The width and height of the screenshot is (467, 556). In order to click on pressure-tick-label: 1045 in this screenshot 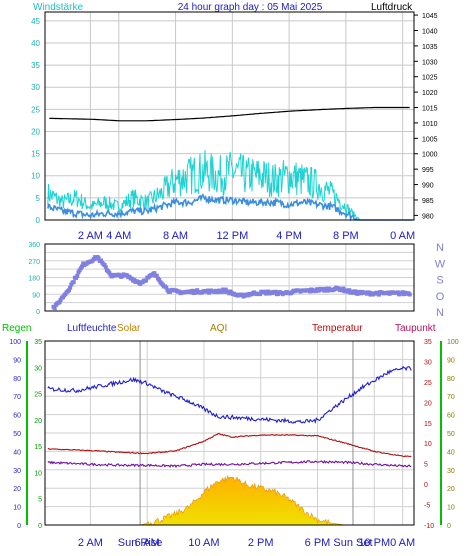, I will do `click(430, 16)`.